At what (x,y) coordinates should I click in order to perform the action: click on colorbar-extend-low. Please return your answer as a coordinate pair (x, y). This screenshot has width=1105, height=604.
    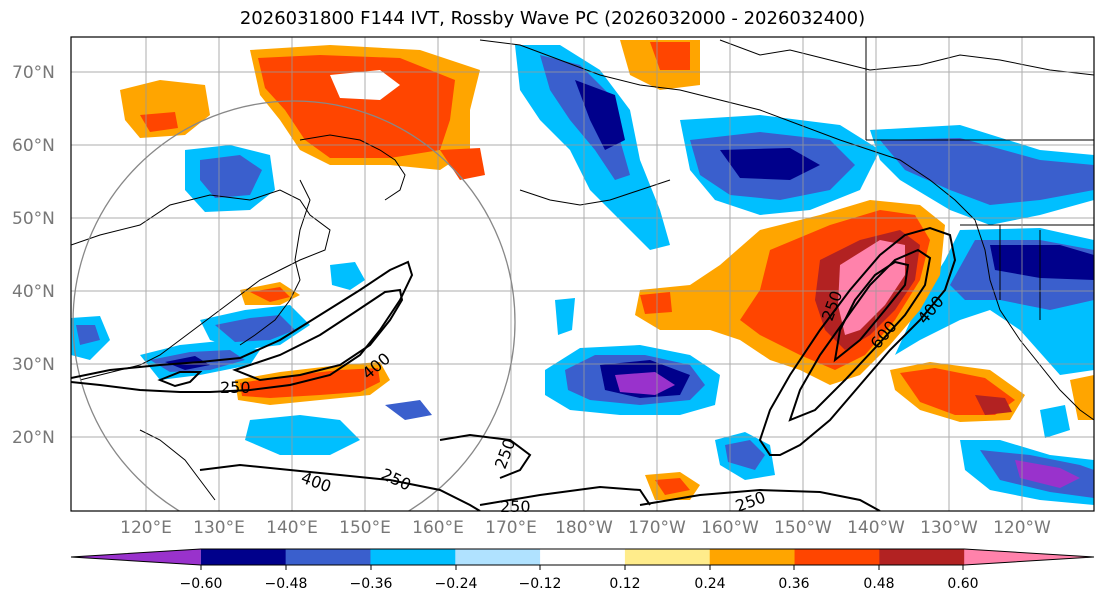
    Looking at the image, I should click on (136, 557).